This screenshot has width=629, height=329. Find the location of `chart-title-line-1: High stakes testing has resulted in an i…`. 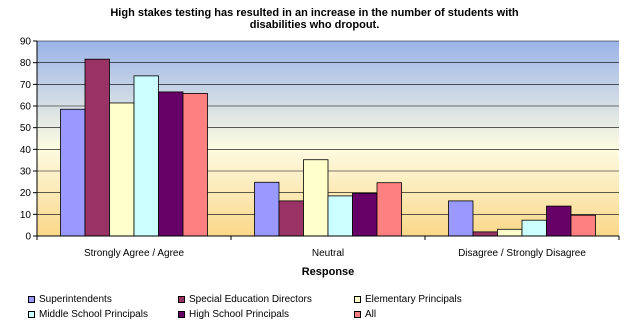

chart-title-line-1: High stakes testing has resulted in an i… is located at coordinates (314, 13).